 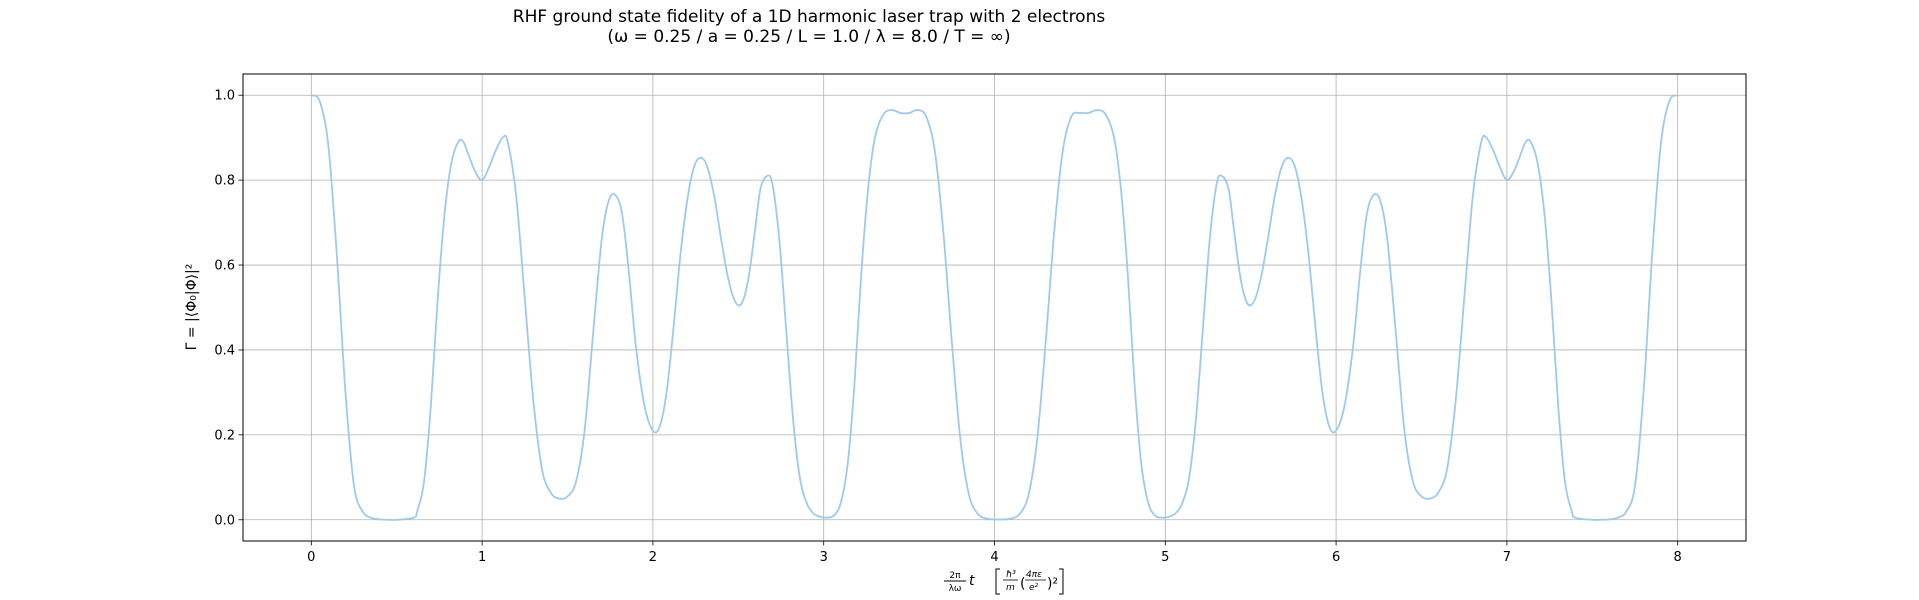 What do you see at coordinates (224, 181) in the screenshot?
I see `y-tick-label: 0.8` at bounding box center [224, 181].